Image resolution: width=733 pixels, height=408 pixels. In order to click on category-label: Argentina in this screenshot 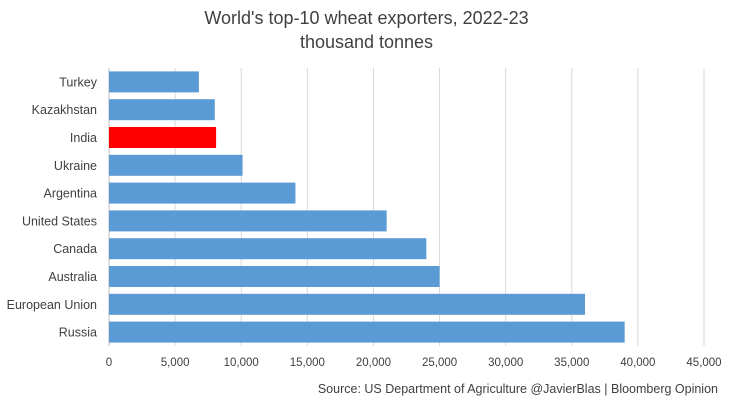, I will do `click(70, 194)`.